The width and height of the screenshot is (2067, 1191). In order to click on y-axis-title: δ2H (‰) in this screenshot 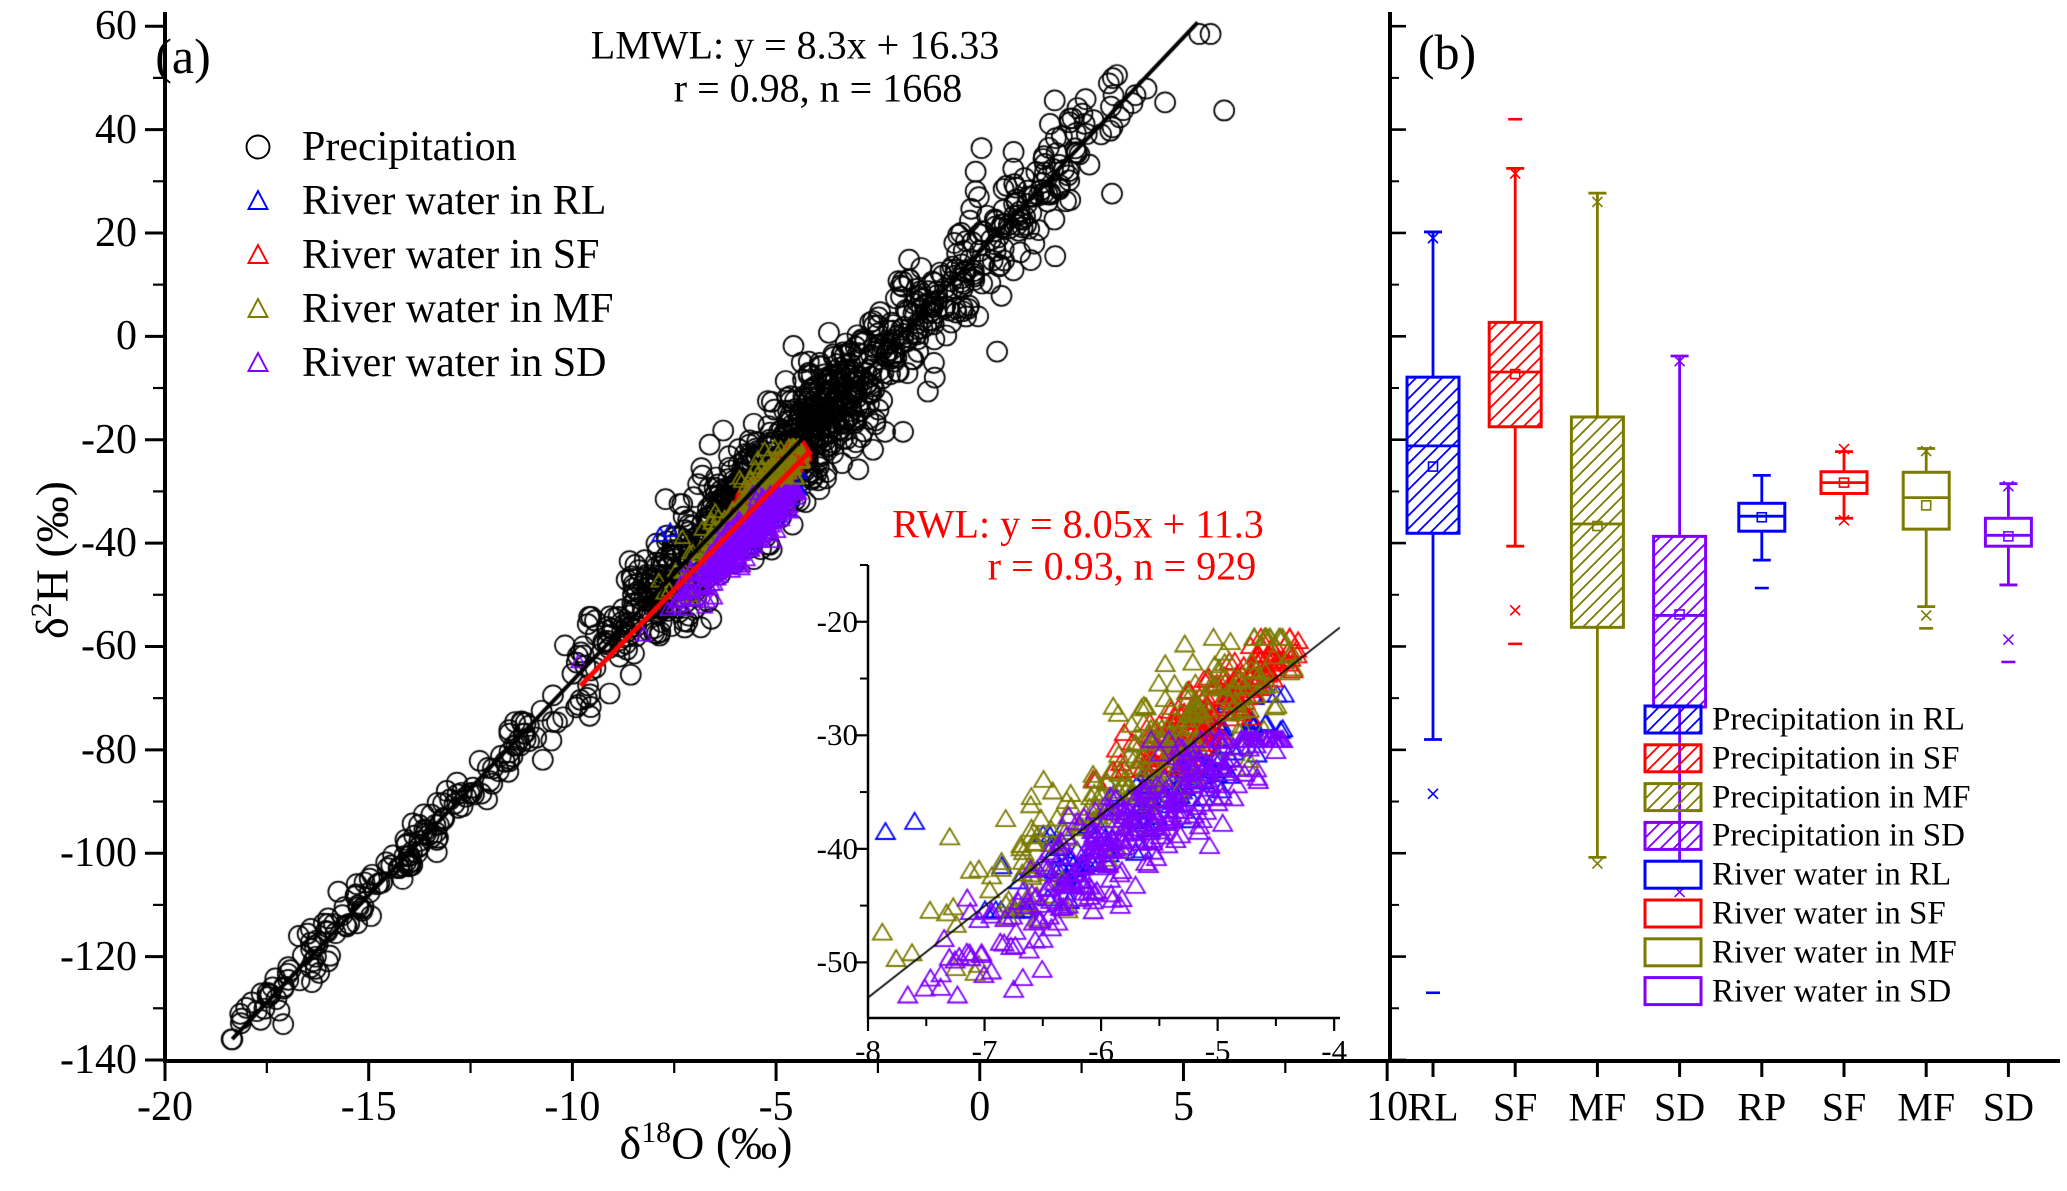, I will do `click(52, 560)`.